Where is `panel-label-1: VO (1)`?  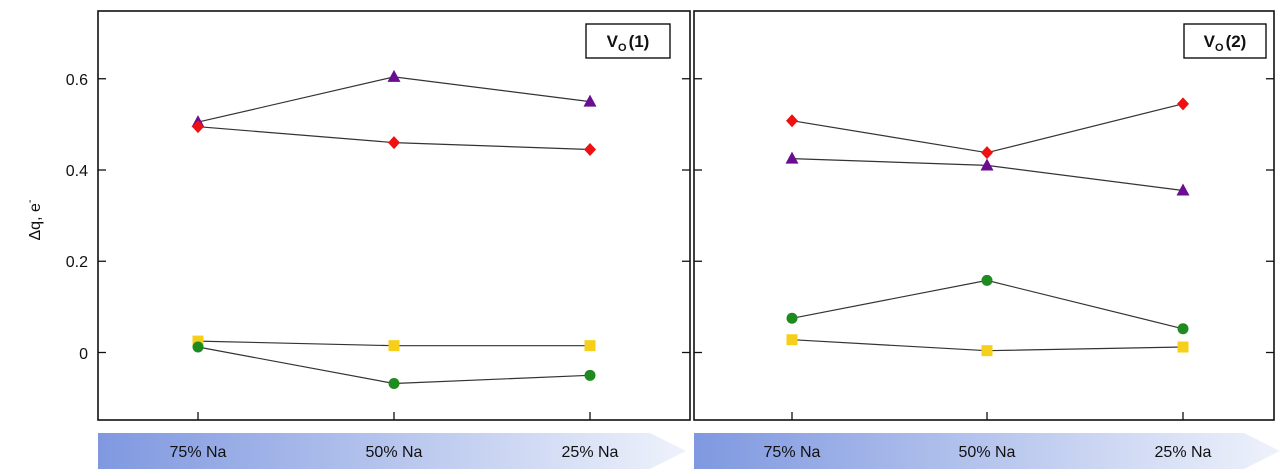 panel-label-1: VO (1) is located at coordinates (628, 43).